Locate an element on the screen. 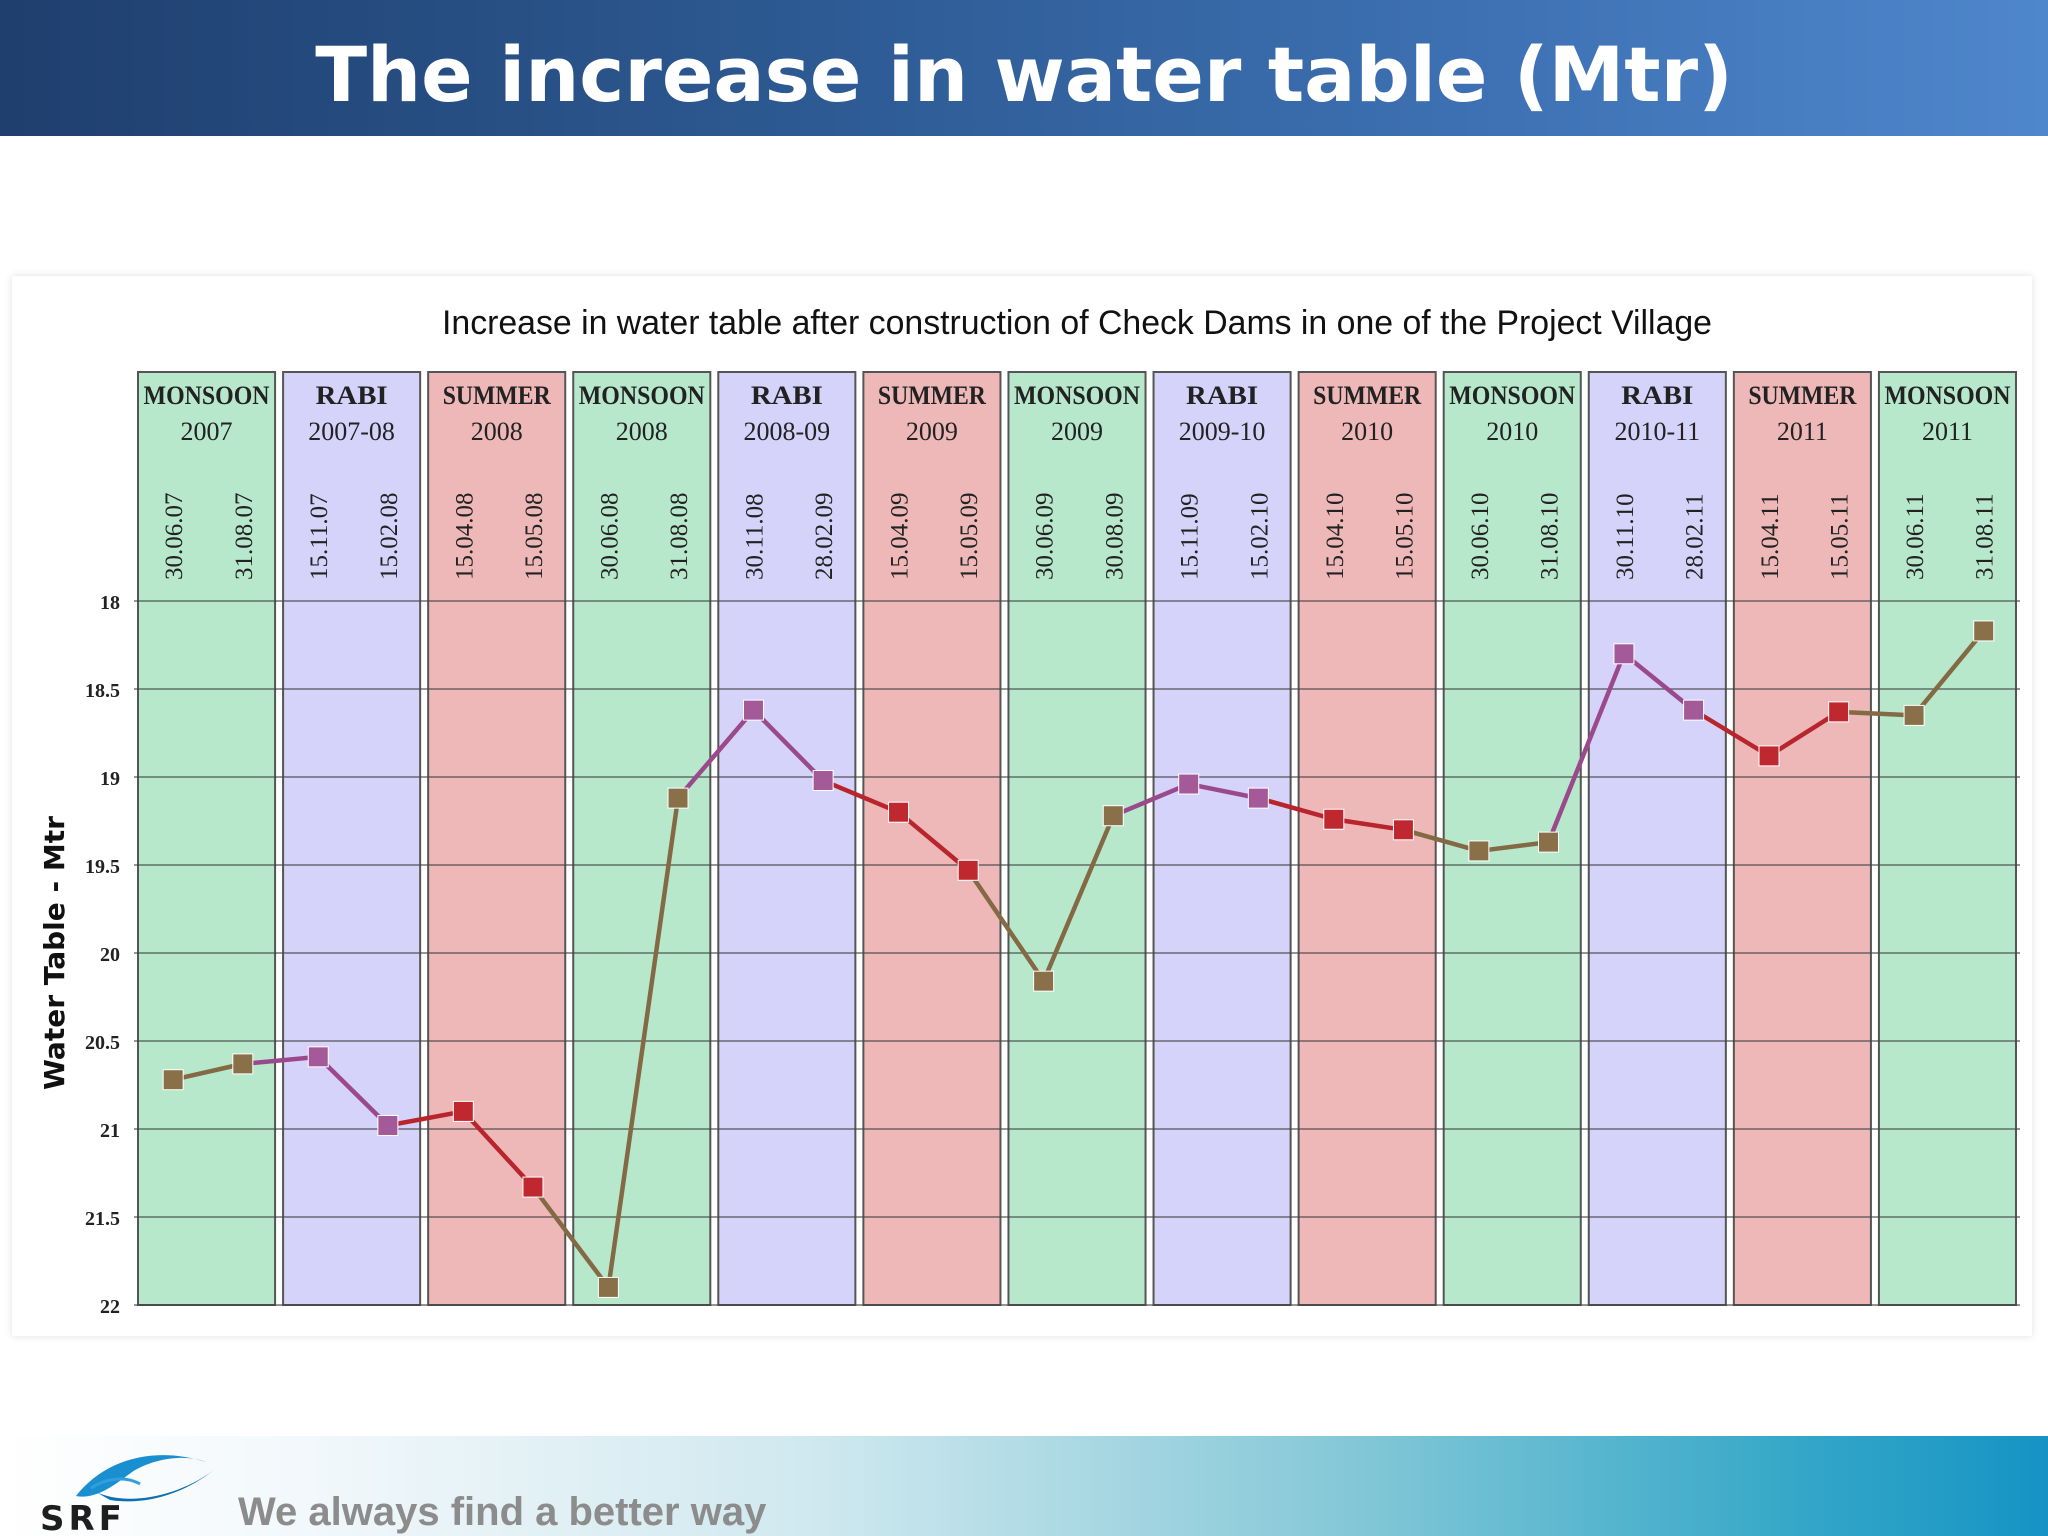 Image resolution: width=2048 pixels, height=1536 pixels. y-tick-label: 20.5 is located at coordinates (102, 1043).